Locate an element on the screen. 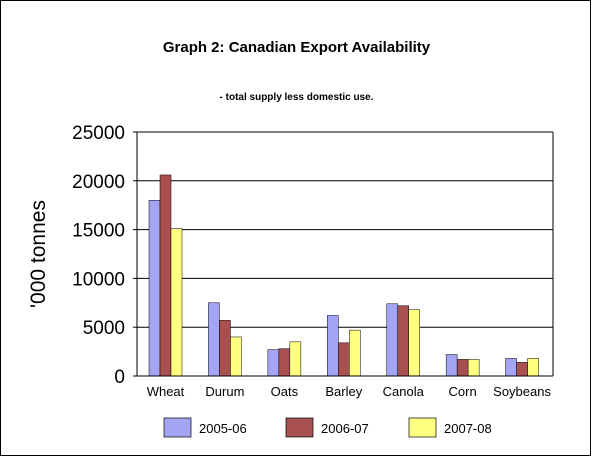 The height and width of the screenshot is (456, 591). x-tick-label: Corn is located at coordinates (463, 391).